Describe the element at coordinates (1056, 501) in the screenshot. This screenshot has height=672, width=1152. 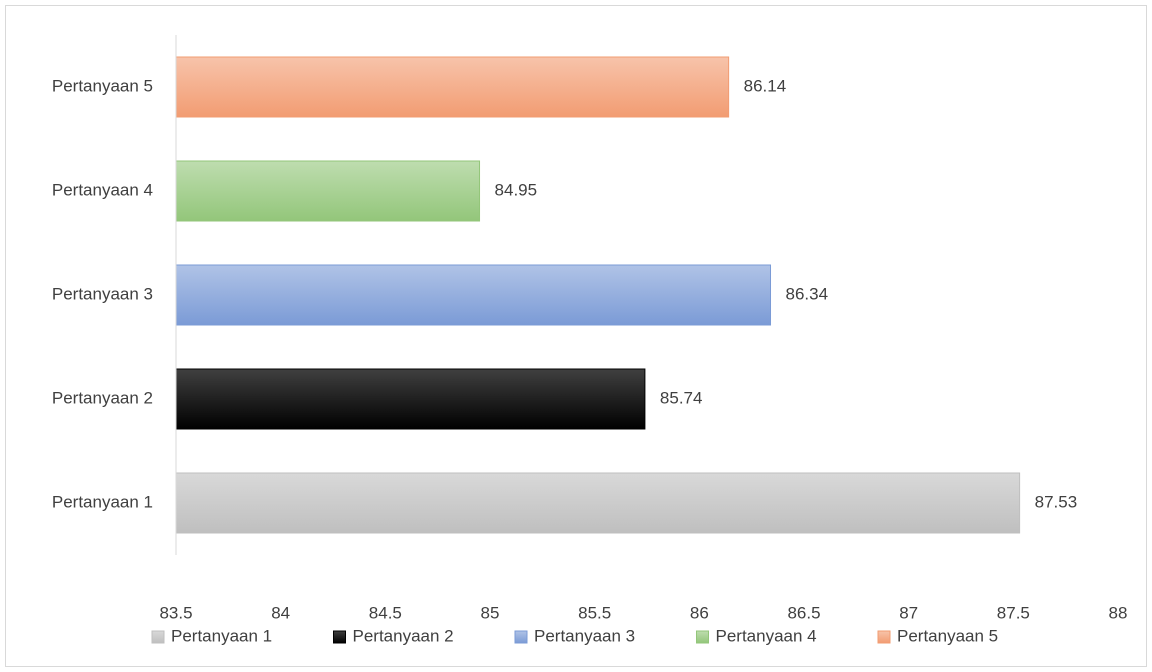
I see `value-label: 87.53` at that location.